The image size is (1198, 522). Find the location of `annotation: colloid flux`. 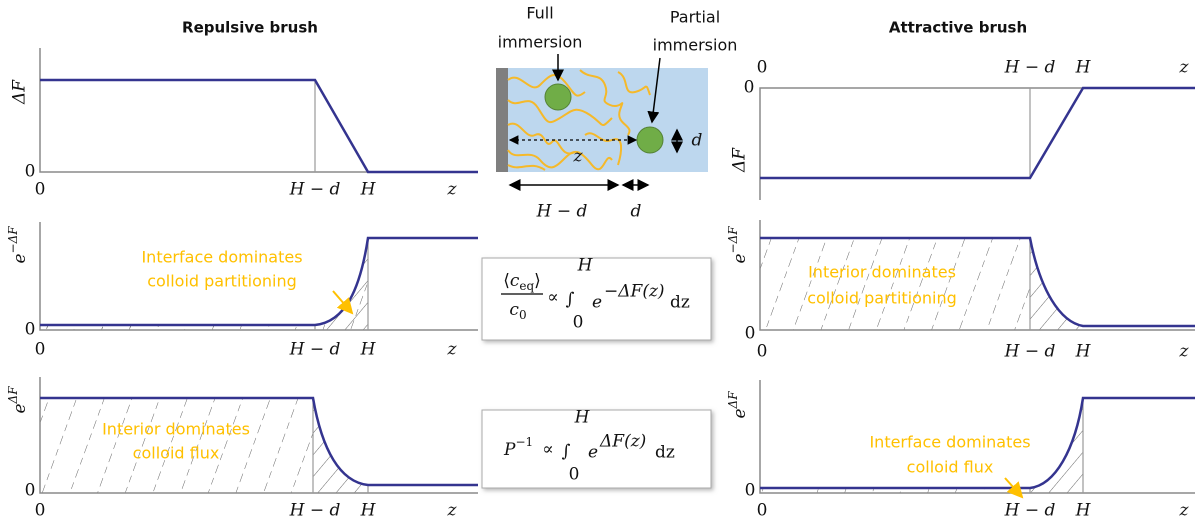

annotation: colloid flux is located at coordinates (176, 453).